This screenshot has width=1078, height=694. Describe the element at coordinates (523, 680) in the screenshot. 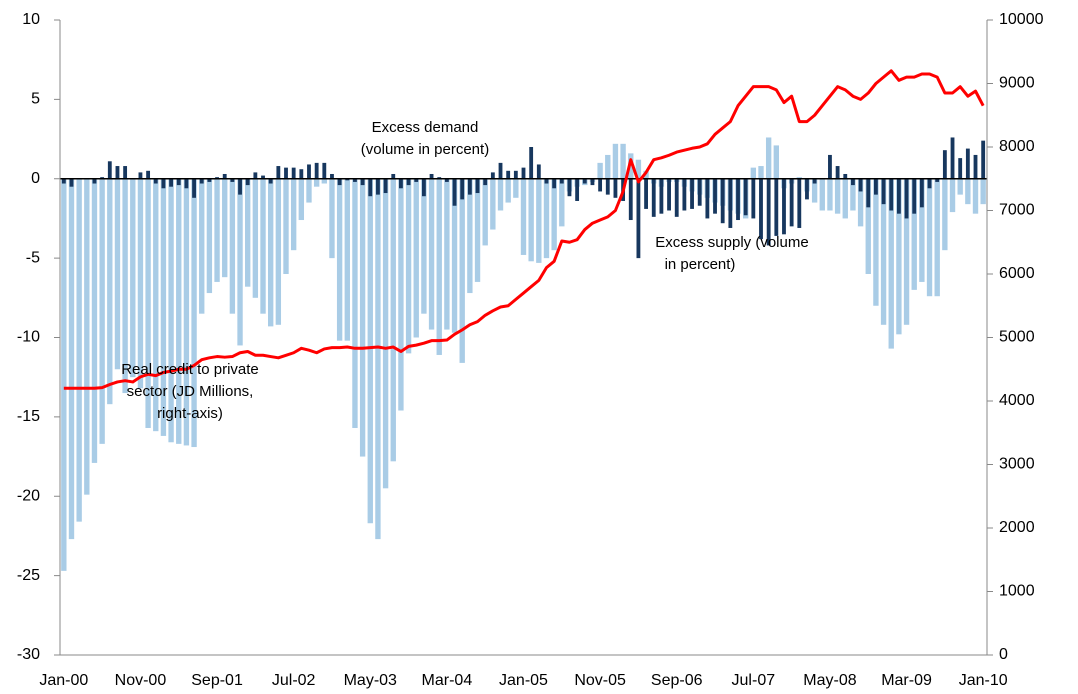

I see `x-tick-label: Jan-05` at that location.